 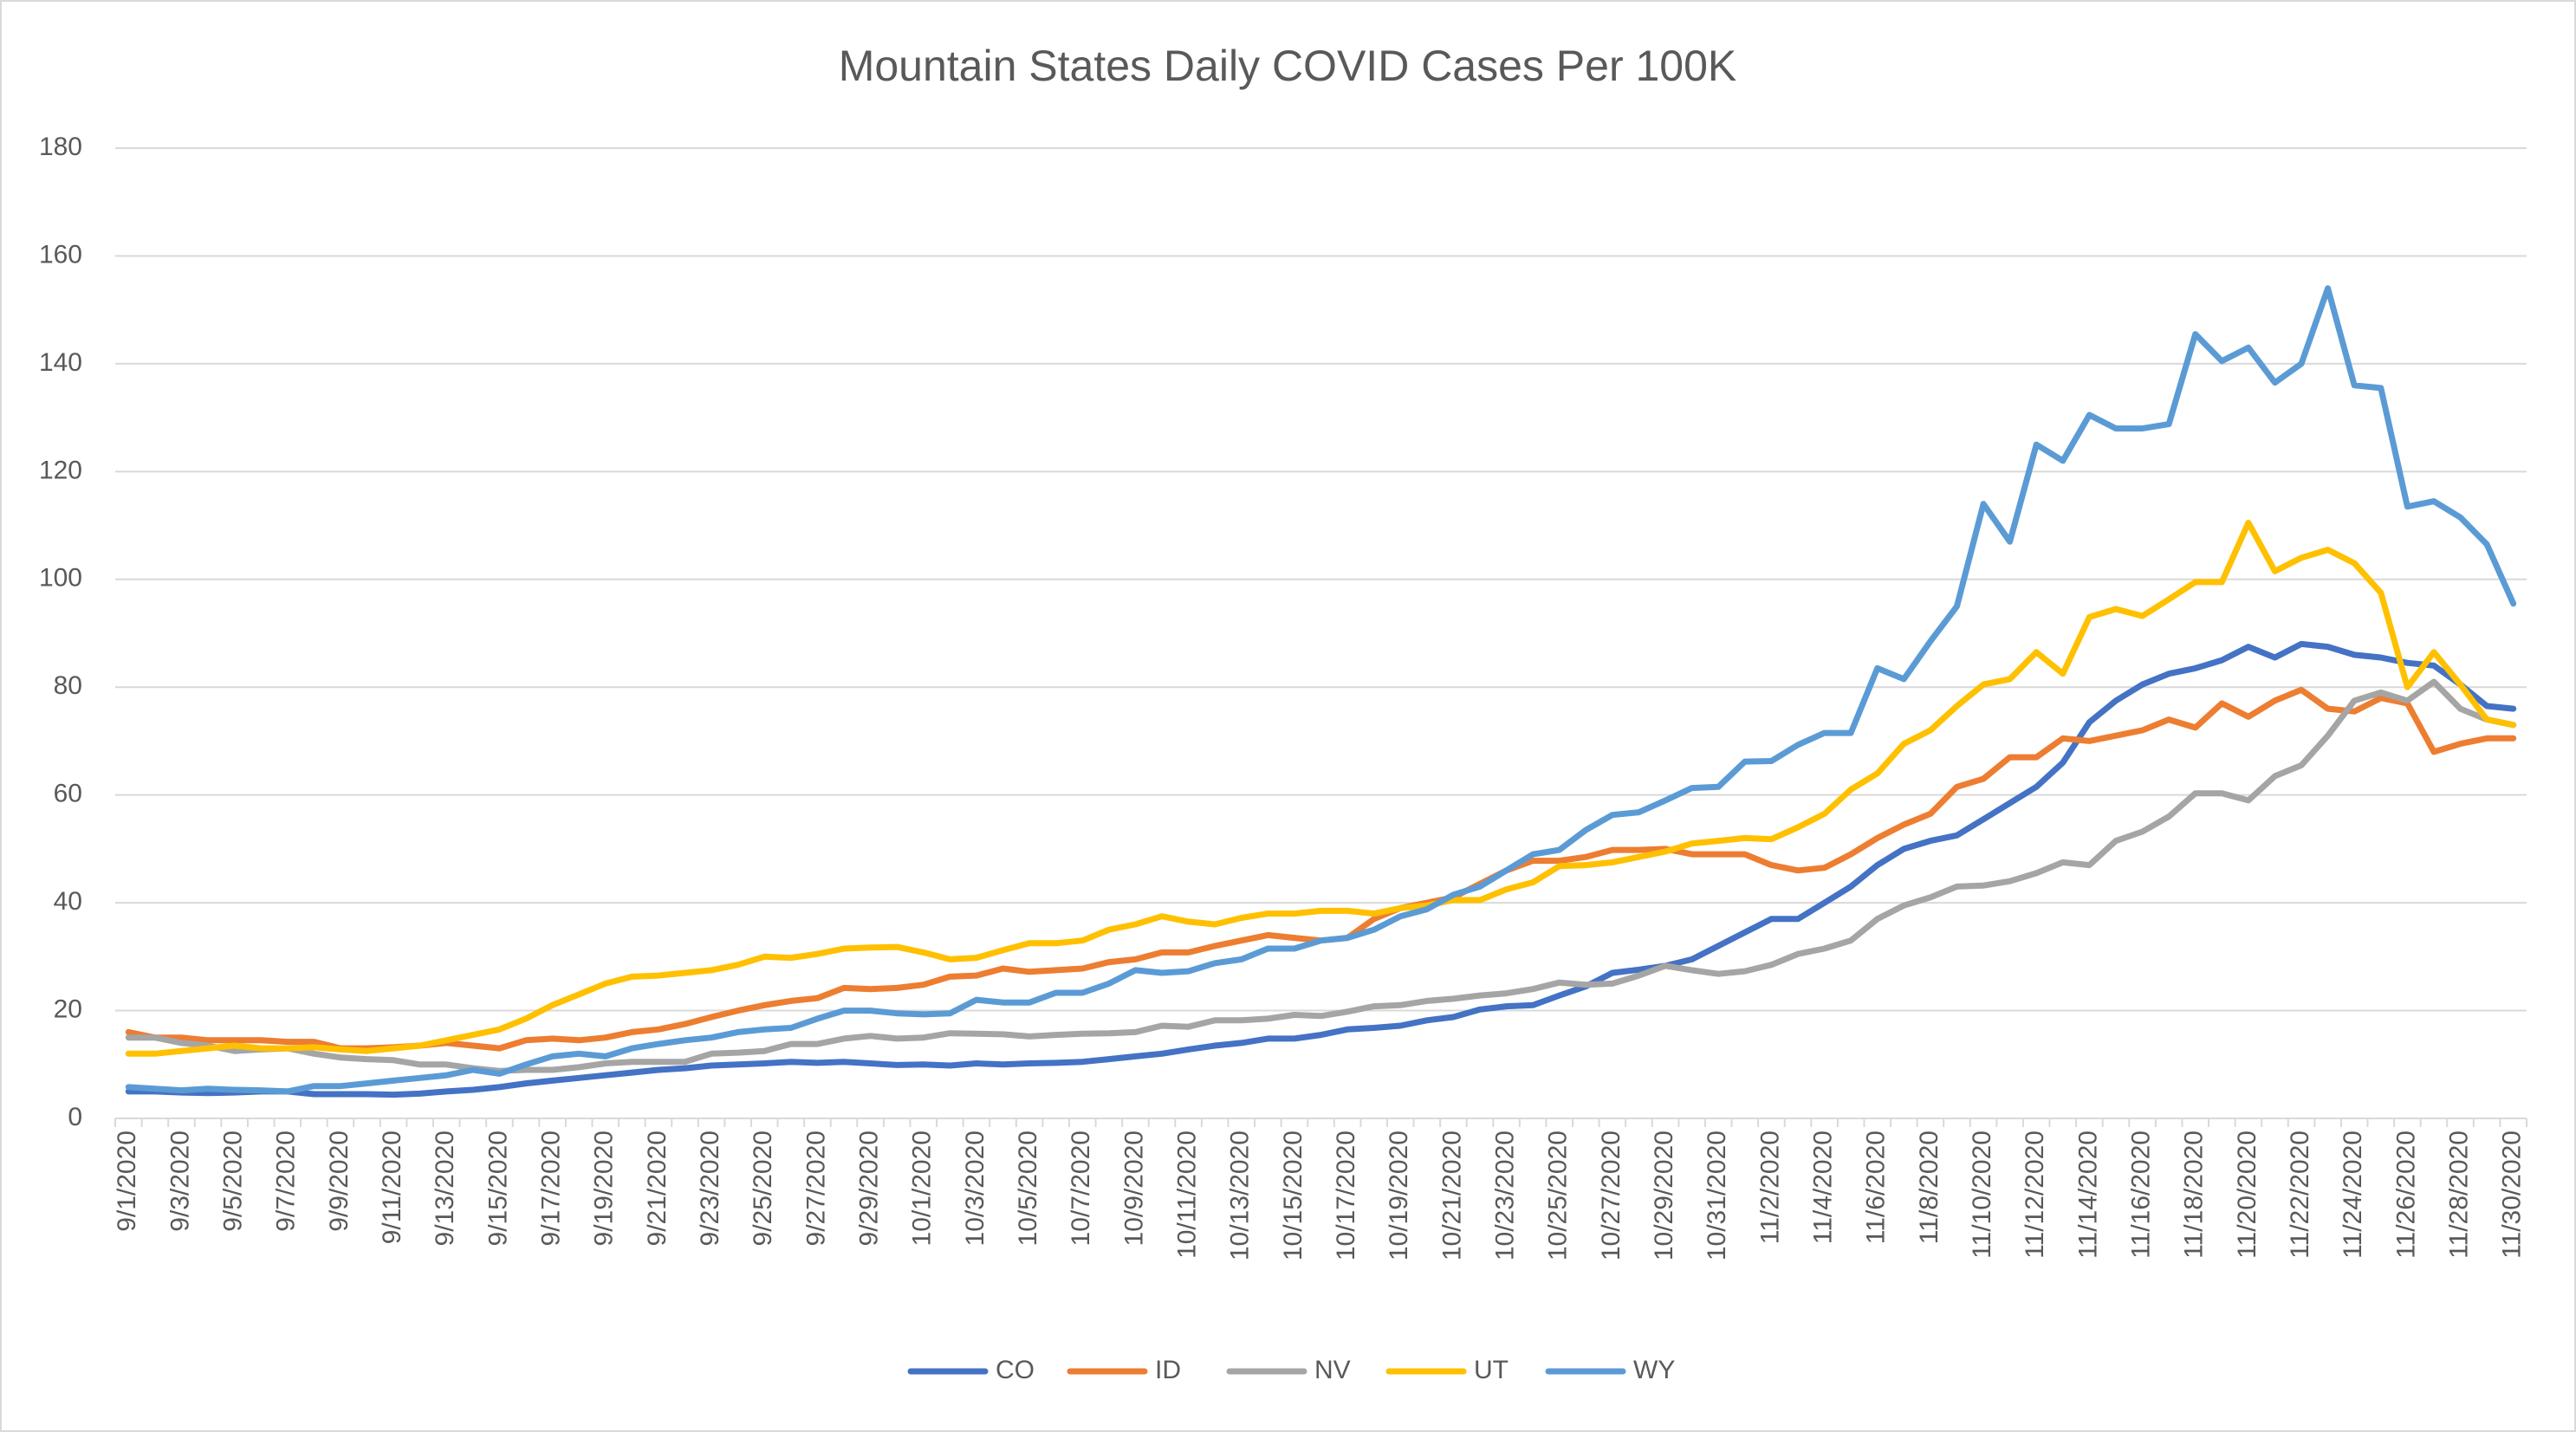 What do you see at coordinates (1240, 1195) in the screenshot?
I see `x-tick-label: 10/13/2020` at bounding box center [1240, 1195].